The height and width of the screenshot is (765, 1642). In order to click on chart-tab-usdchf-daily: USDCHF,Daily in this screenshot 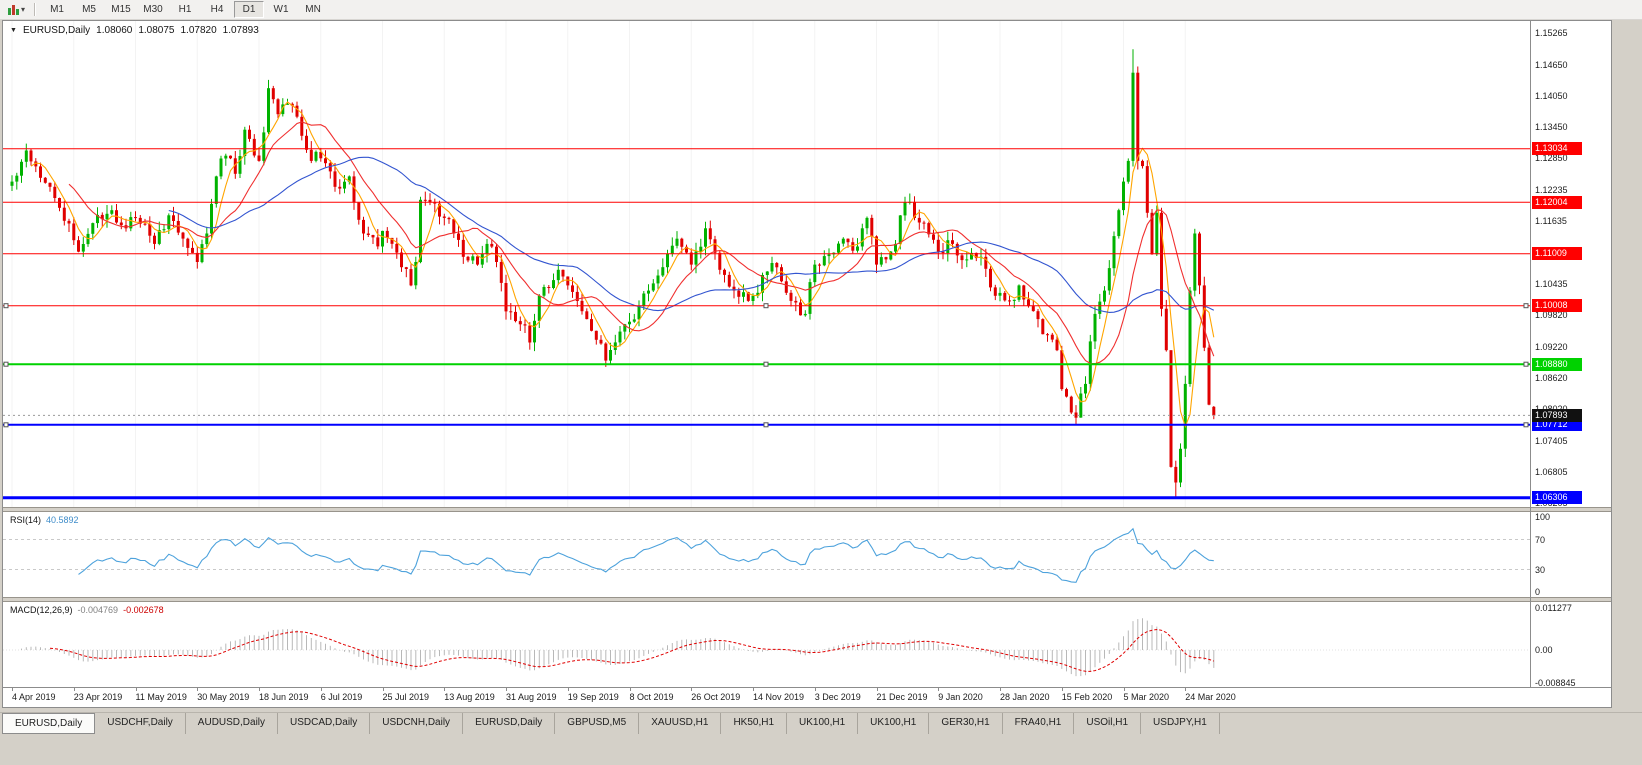, I will do `click(140, 723)`.